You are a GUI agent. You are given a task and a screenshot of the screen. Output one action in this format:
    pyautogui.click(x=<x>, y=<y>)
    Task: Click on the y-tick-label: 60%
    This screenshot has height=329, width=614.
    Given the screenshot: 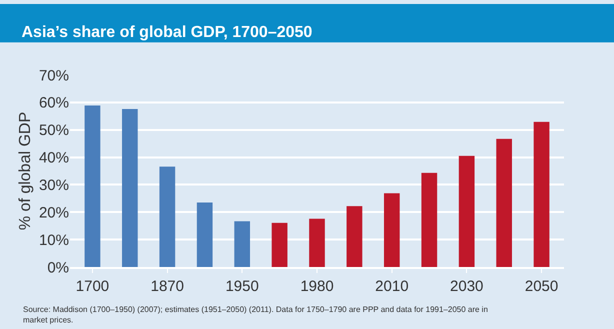 What is the action you would take?
    pyautogui.click(x=53, y=103)
    